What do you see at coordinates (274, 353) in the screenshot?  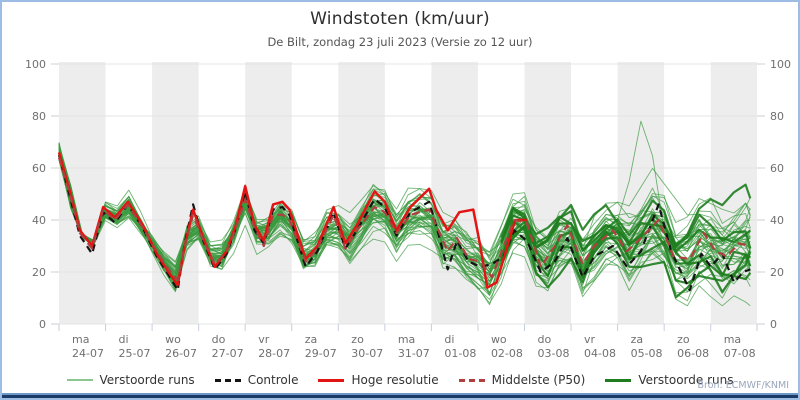 I see `x-axis-date-label: 28-07` at bounding box center [274, 353].